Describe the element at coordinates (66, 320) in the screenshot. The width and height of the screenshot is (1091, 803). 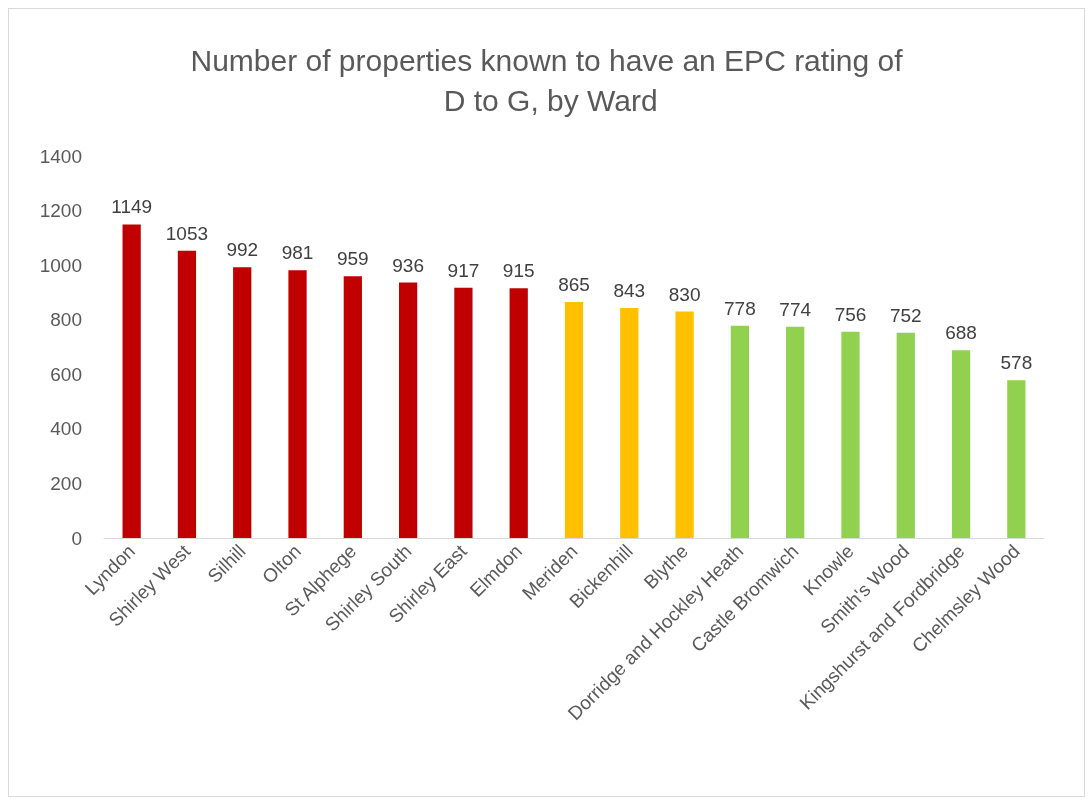
I see `y-tick-label: 800` at that location.